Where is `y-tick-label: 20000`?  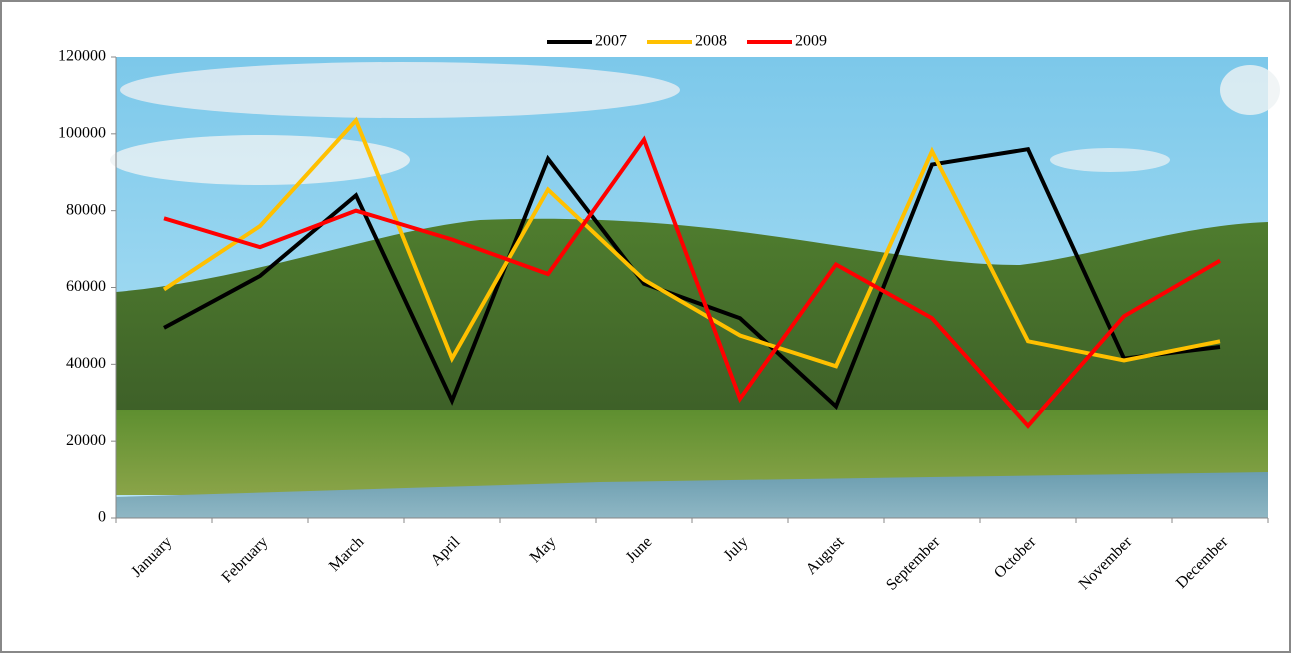
y-tick-label: 20000 is located at coordinates (86, 440).